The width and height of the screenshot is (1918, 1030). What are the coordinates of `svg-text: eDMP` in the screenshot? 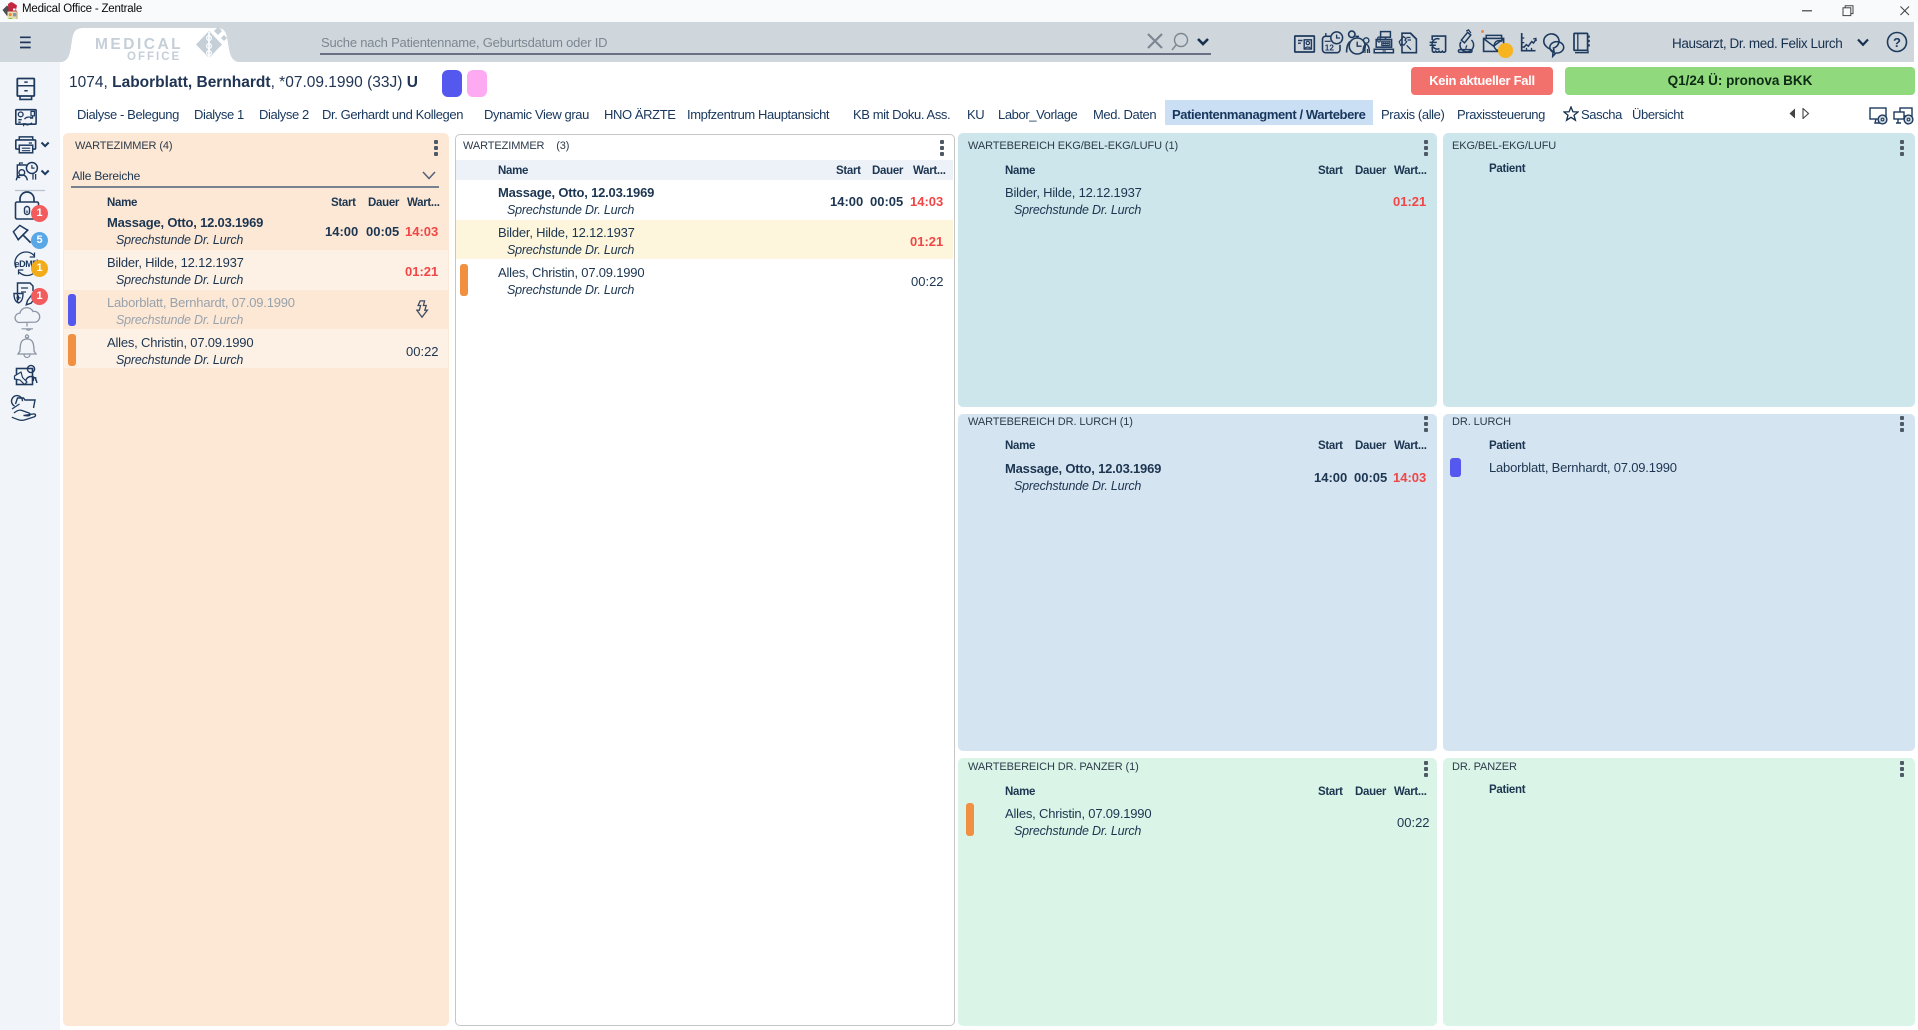 It's located at (27, 264).